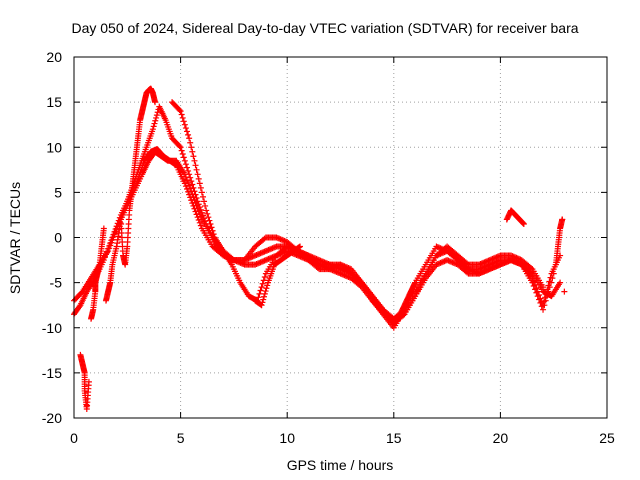 The image size is (640, 480). Describe the element at coordinates (58, 238) in the screenshot. I see `y-tick-label: 0` at that location.